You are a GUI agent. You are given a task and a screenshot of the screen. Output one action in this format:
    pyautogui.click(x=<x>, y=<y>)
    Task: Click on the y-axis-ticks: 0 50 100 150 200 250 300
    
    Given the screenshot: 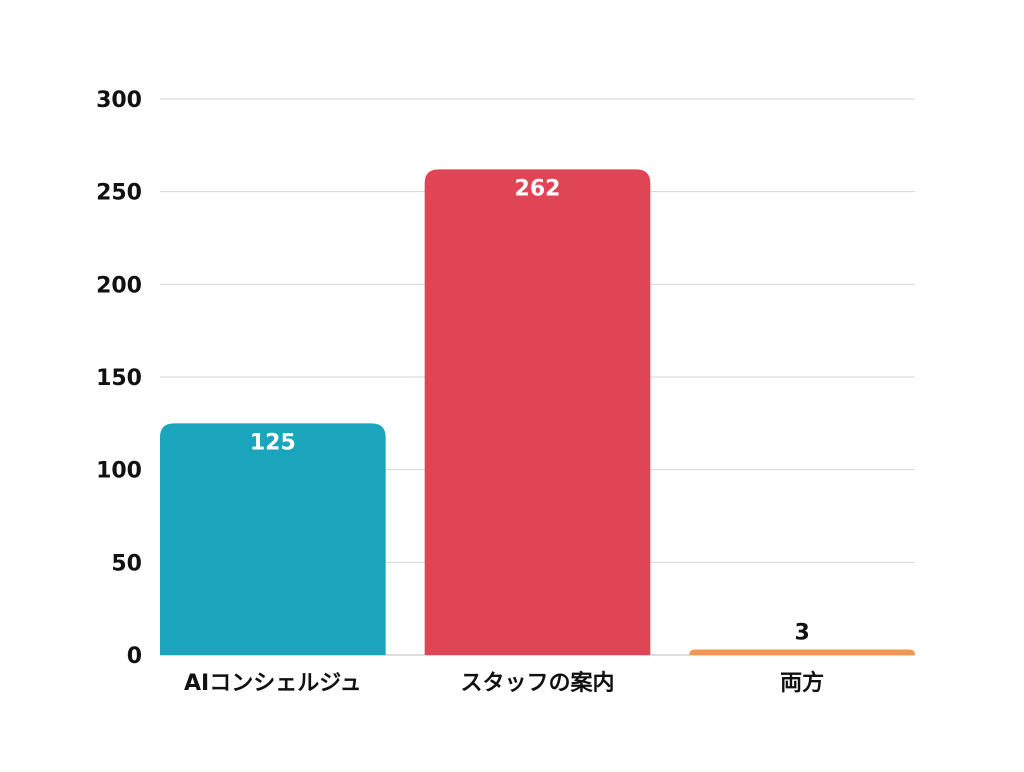 What is the action you would take?
    pyautogui.click(x=119, y=378)
    